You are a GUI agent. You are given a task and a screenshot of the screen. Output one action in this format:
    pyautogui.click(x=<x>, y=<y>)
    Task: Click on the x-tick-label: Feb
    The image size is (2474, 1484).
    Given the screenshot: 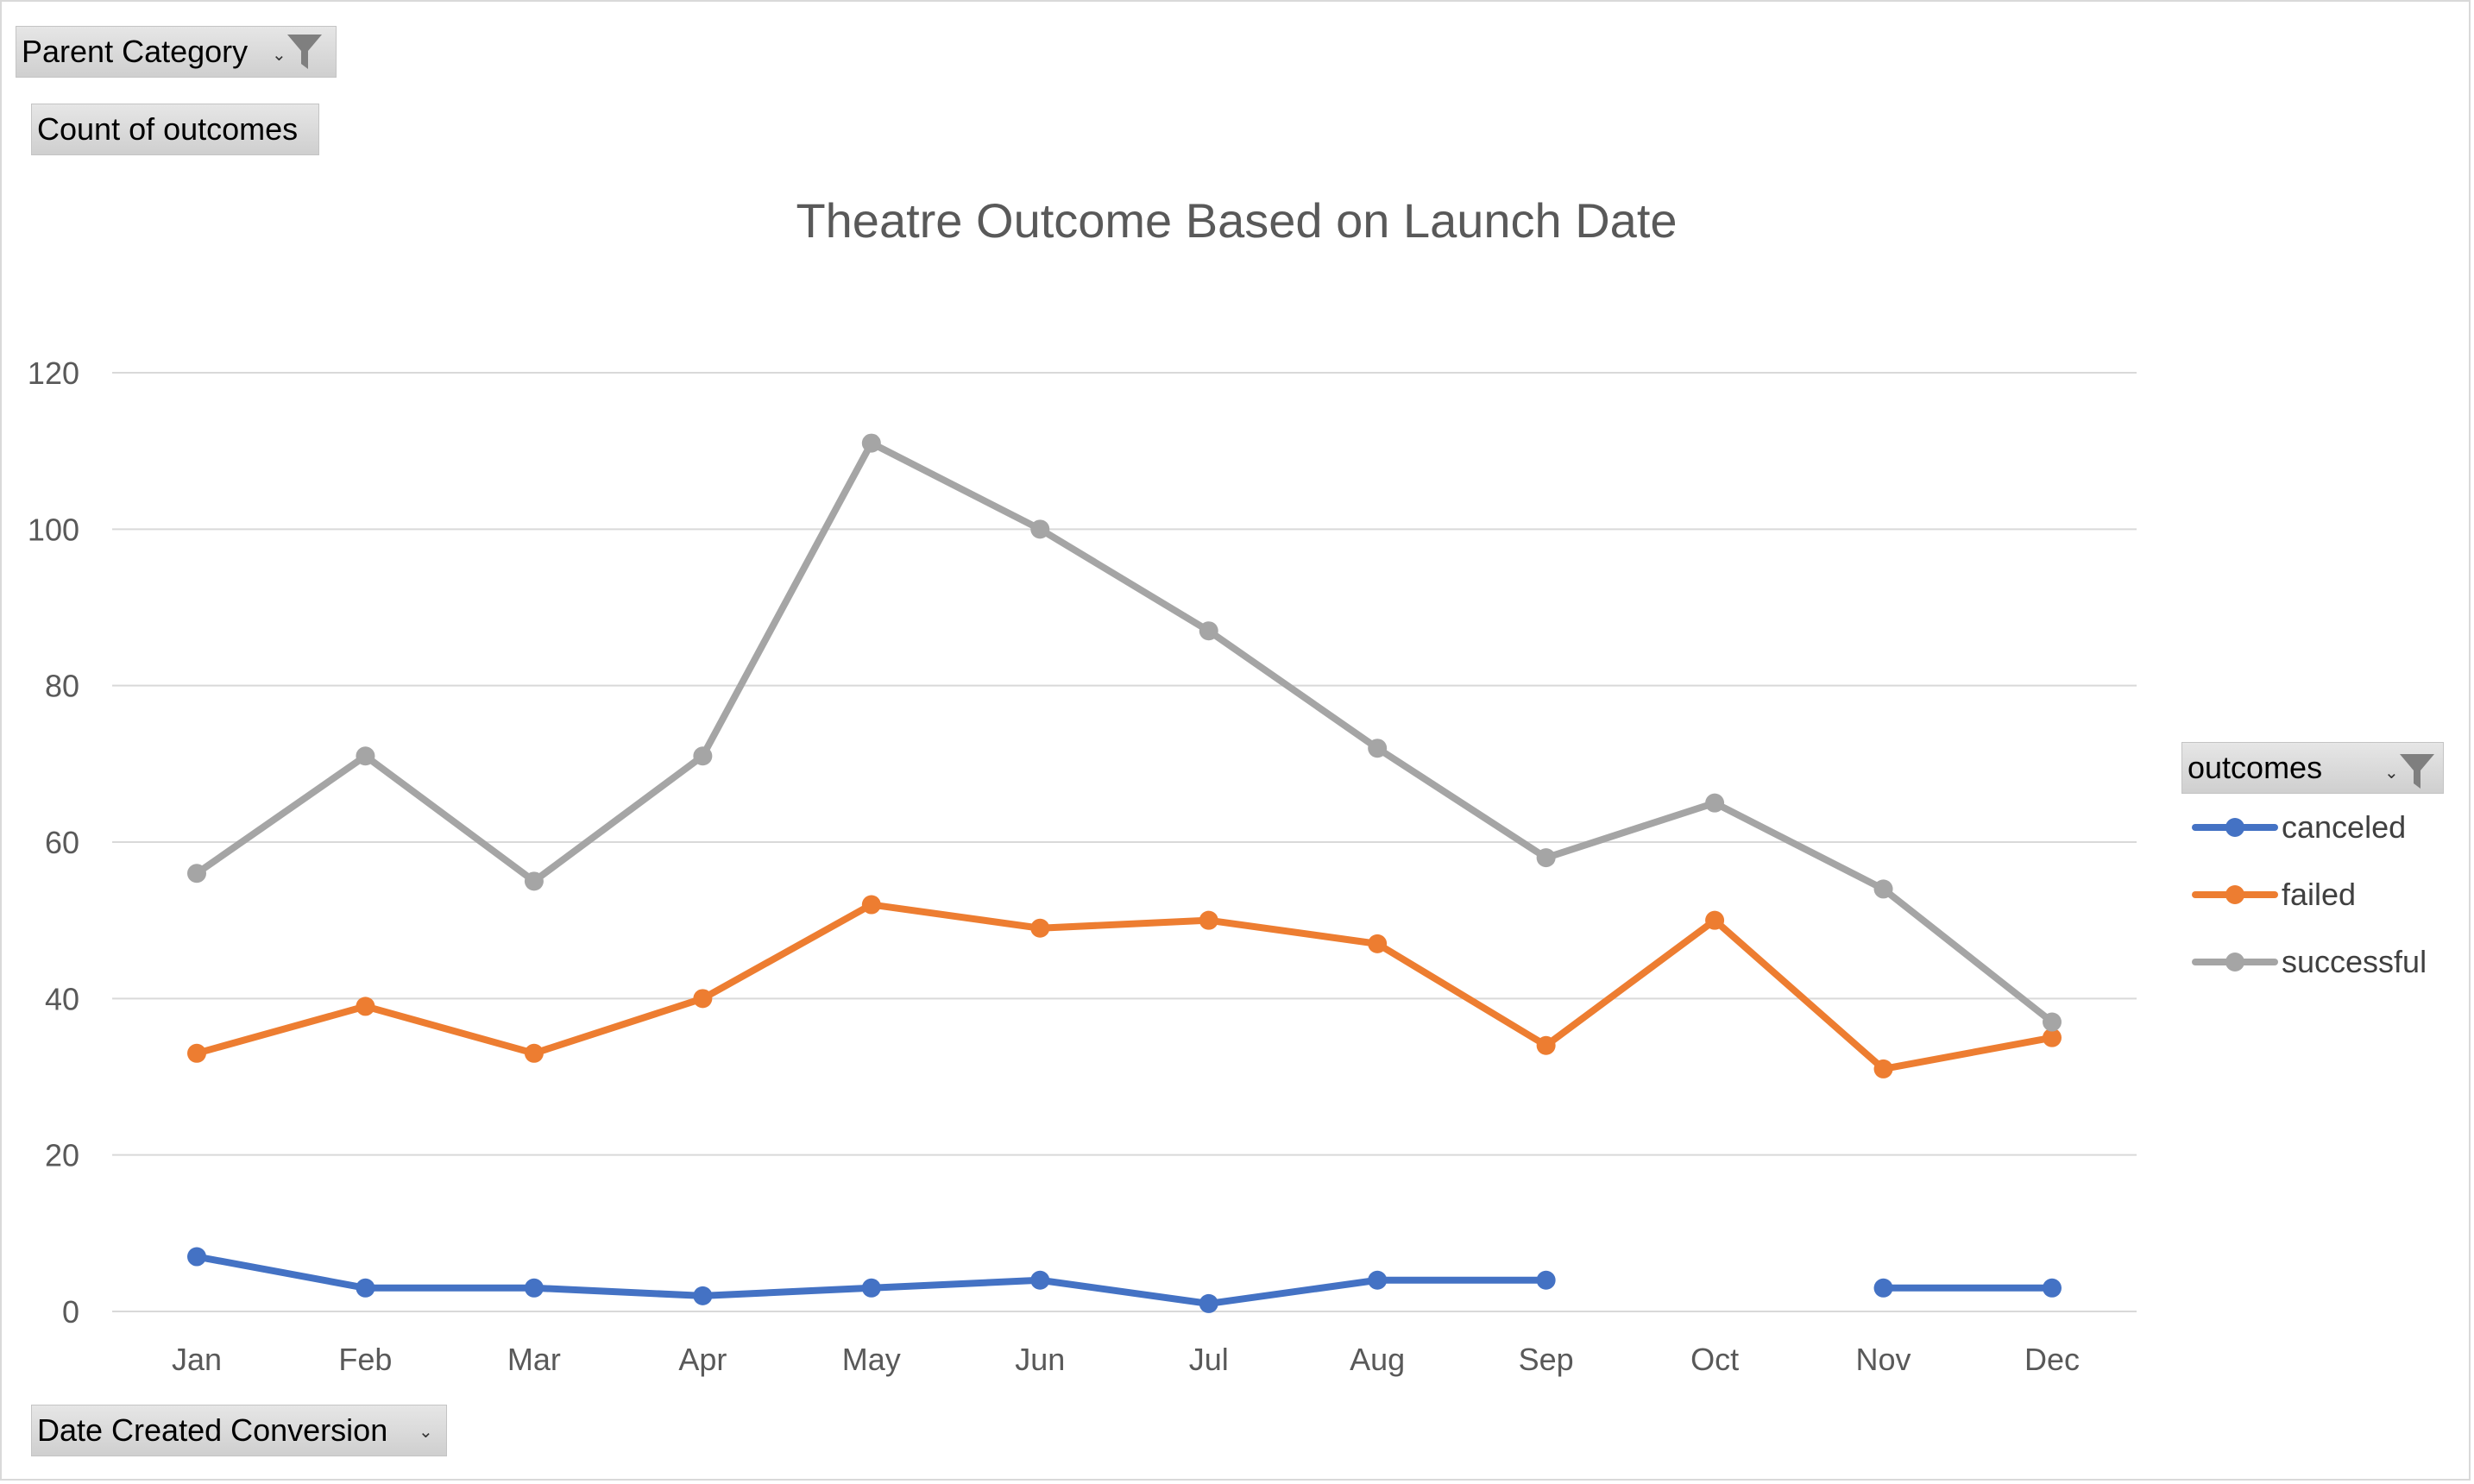 What is the action you would take?
    pyautogui.click(x=365, y=1359)
    